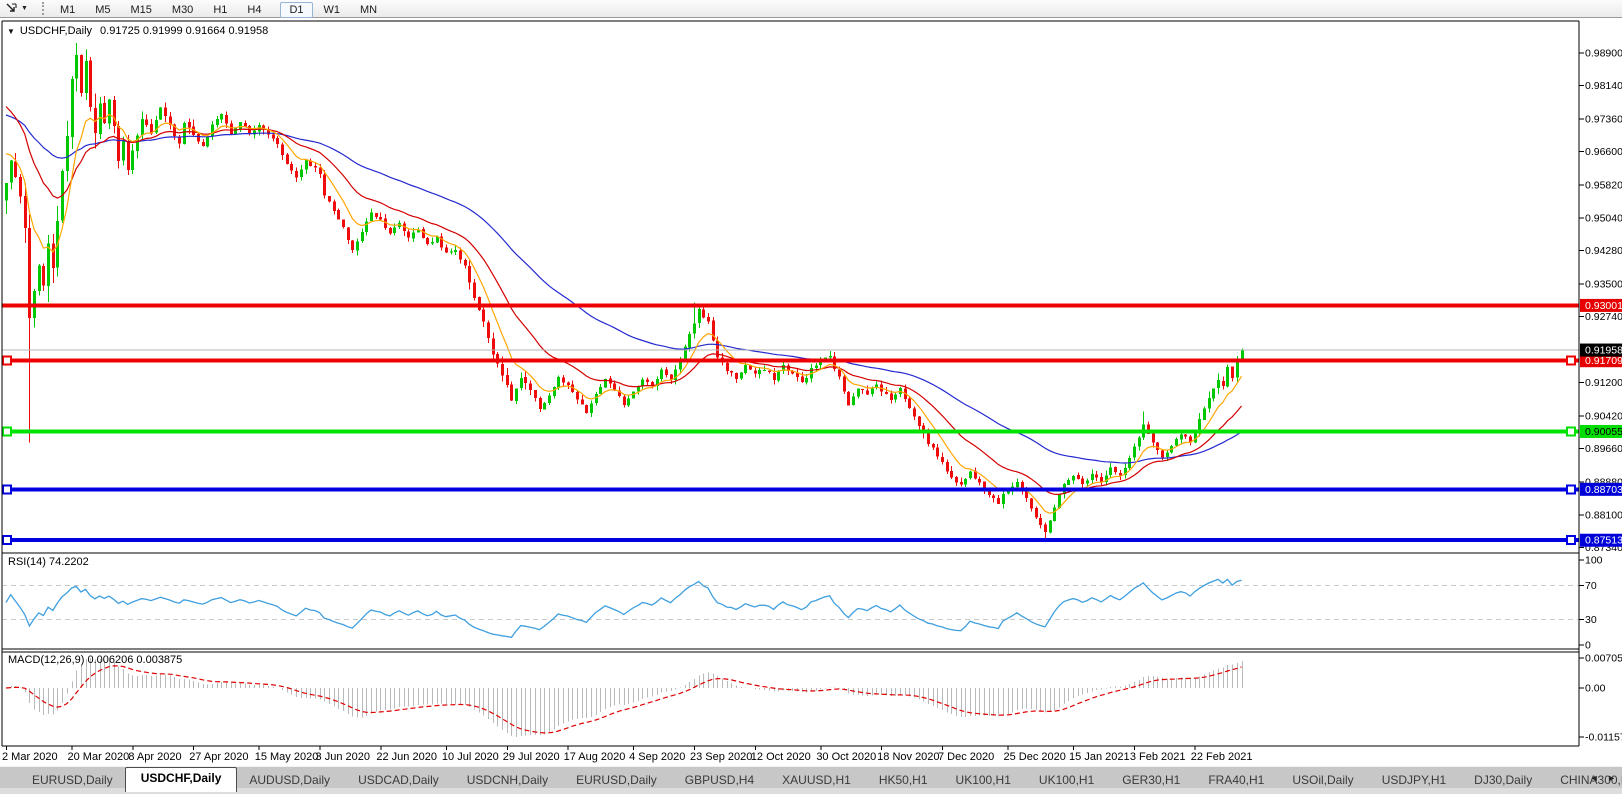  Describe the element at coordinates (1595, 689) in the screenshot. I see `svg-text: 0.00` at that location.